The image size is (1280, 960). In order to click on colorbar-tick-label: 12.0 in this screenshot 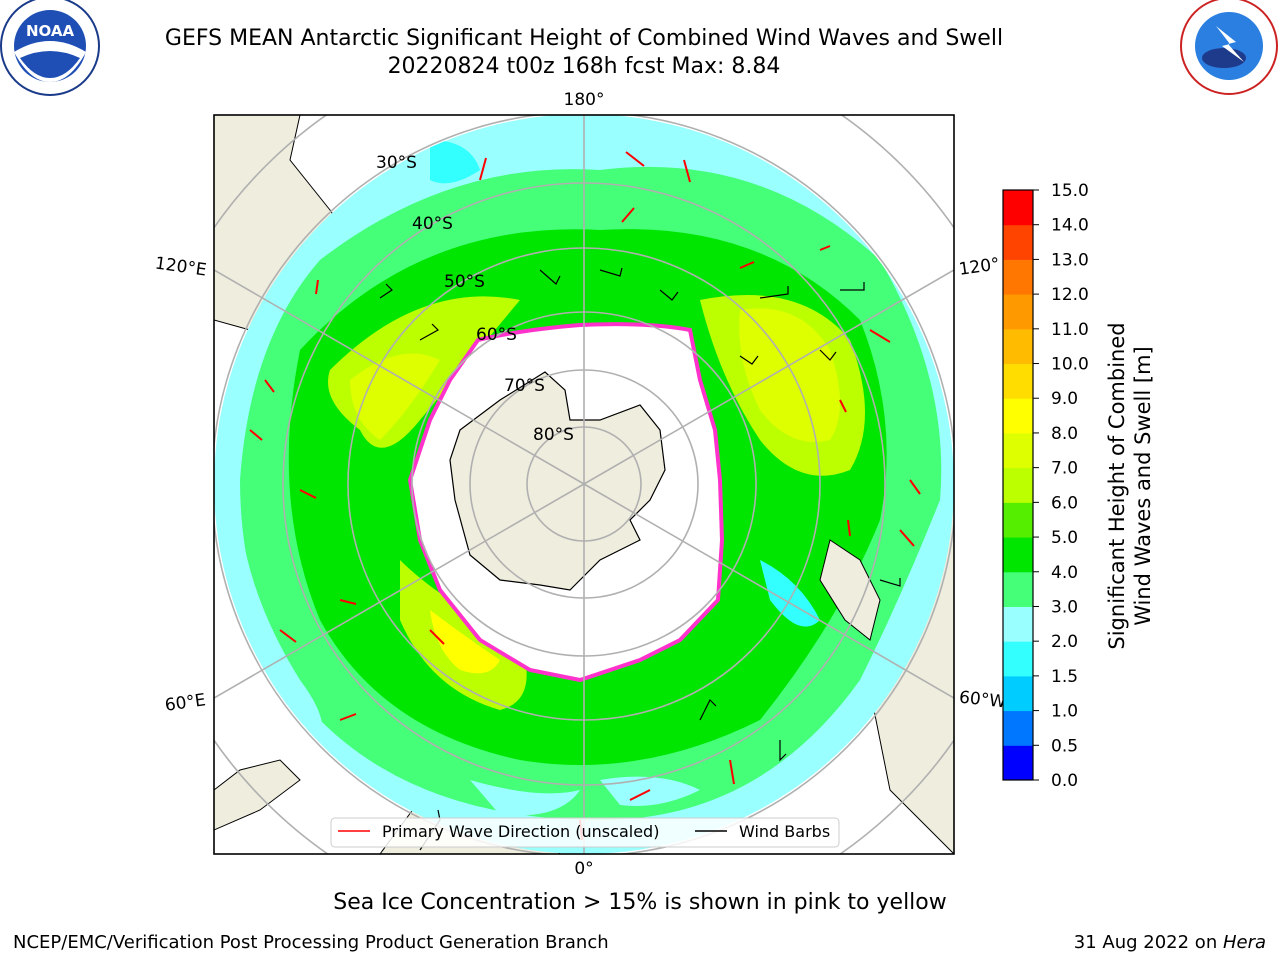, I will do `click(1070, 295)`.